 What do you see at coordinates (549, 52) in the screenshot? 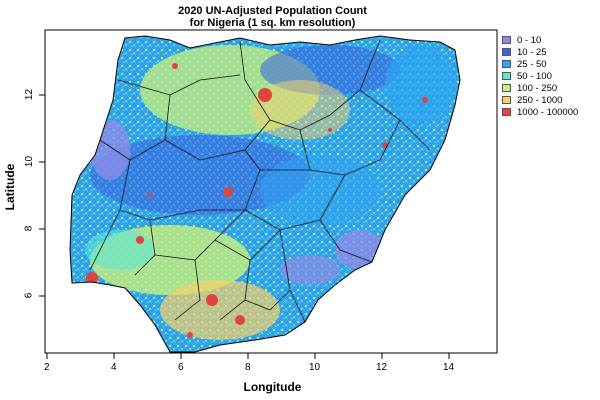
I see `legend-item: 10 - 25` at bounding box center [549, 52].